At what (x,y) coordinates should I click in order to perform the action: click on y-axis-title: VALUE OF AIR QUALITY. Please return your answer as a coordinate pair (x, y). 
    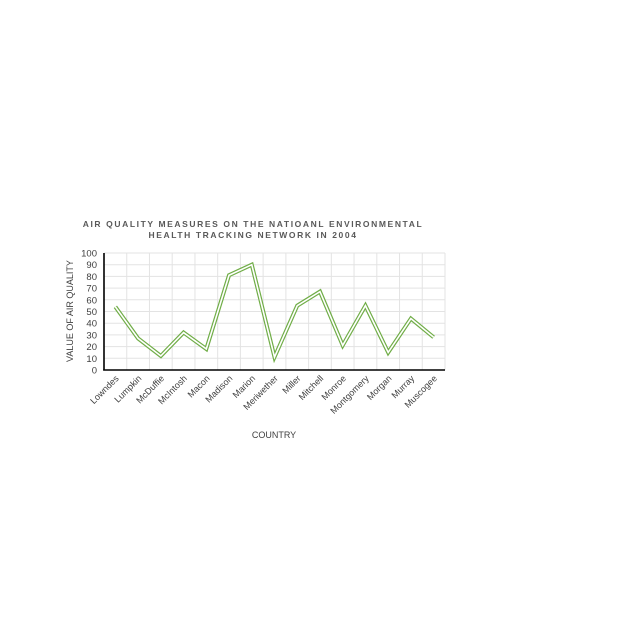
    Looking at the image, I should click on (70, 311).